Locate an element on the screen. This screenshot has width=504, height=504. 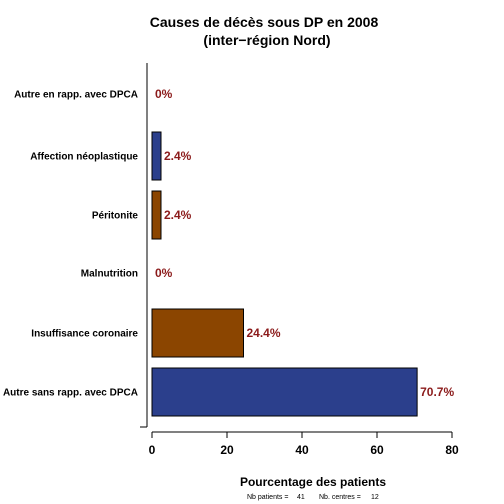
value-label: 70.7% is located at coordinates (437, 392).